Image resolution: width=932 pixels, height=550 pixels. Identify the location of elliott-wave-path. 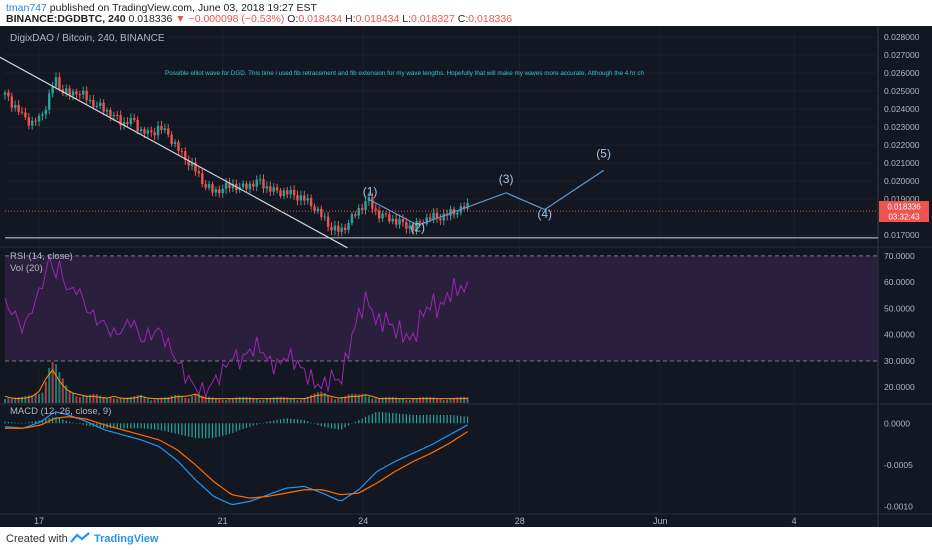
(486, 197).